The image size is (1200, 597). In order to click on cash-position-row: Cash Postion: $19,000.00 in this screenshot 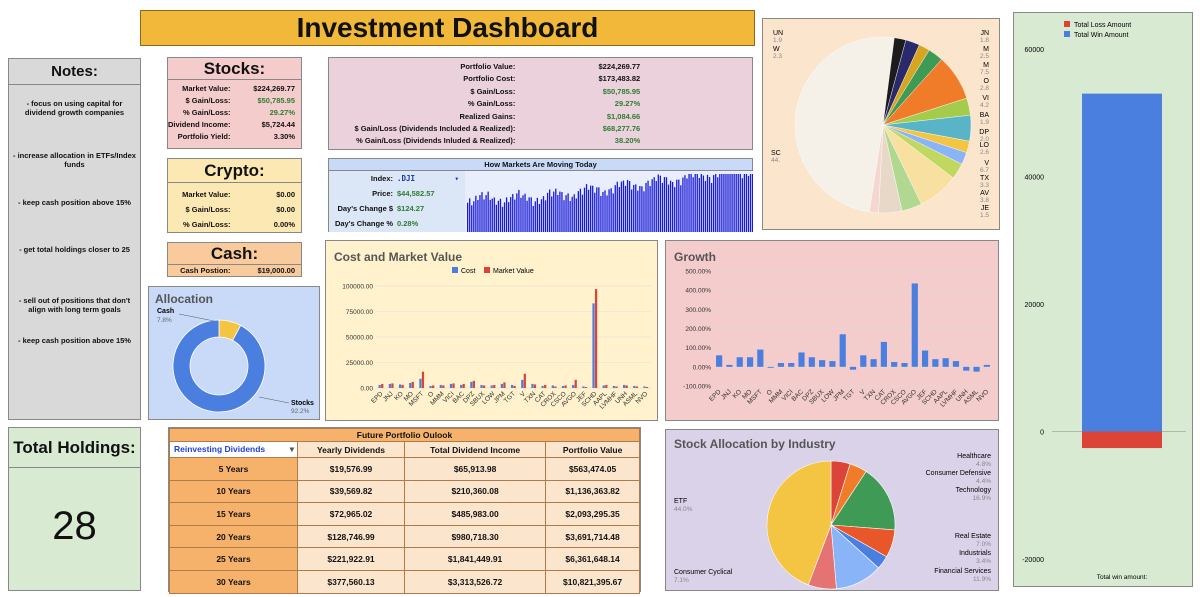, I will do `click(234, 270)`.